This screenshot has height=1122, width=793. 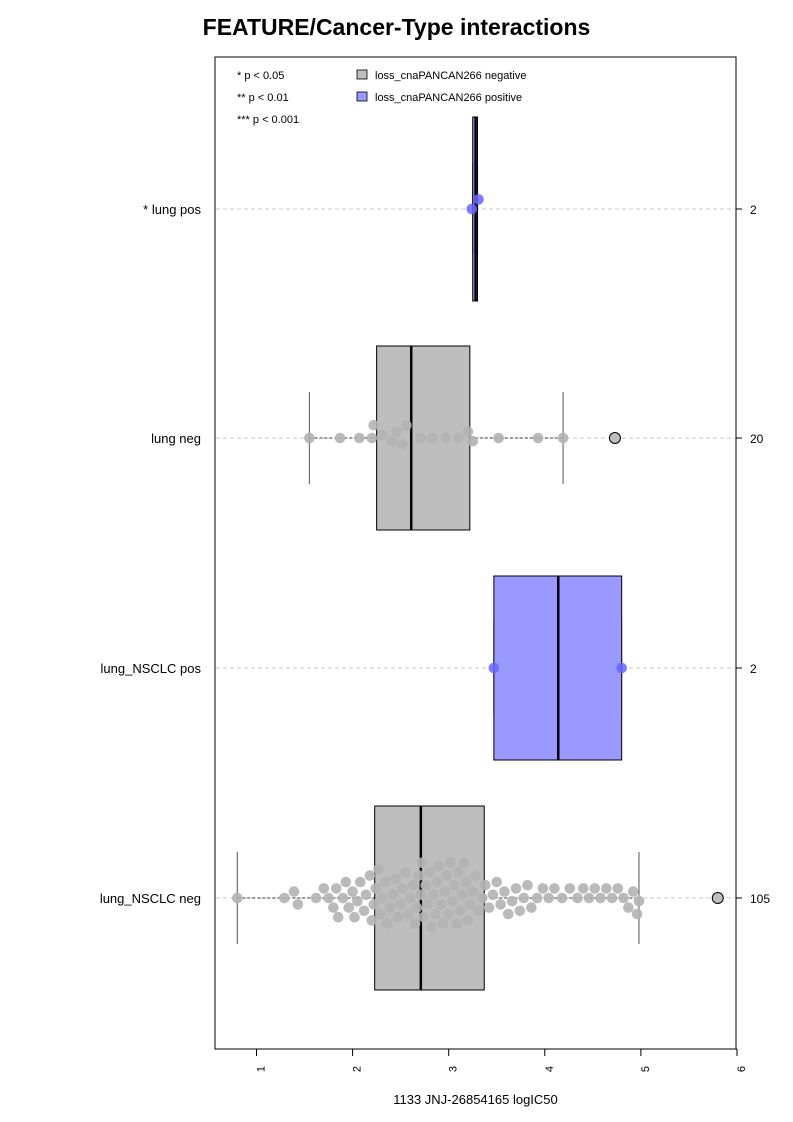 I want to click on group-count: 105, so click(x=760, y=899).